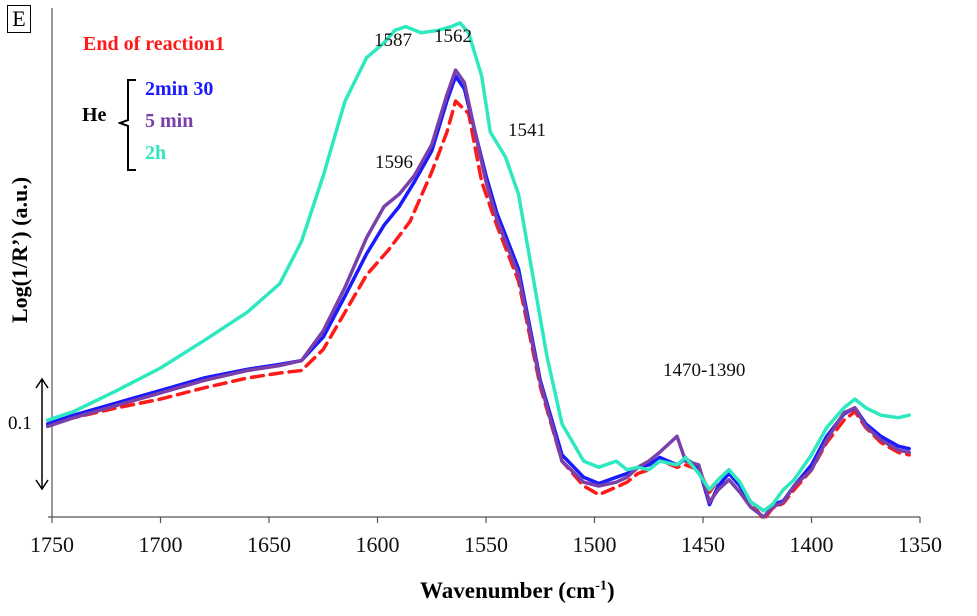 Image resolution: width=977 pixels, height=616 pixels. Describe the element at coordinates (20, 423) in the screenshot. I see `scale-bar-label: 0.1` at that location.